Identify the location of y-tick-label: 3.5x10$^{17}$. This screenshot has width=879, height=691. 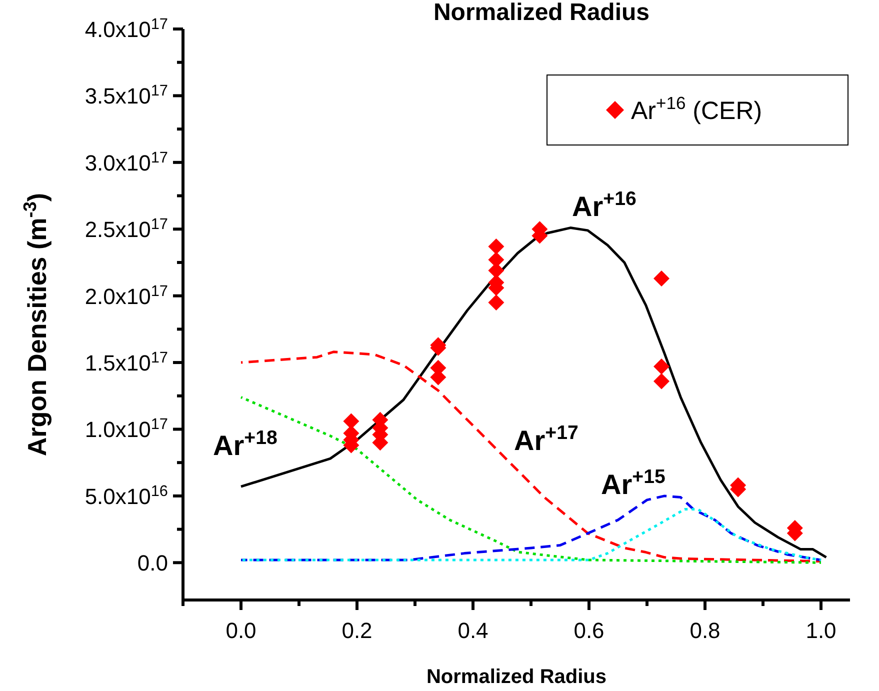
(126, 95).